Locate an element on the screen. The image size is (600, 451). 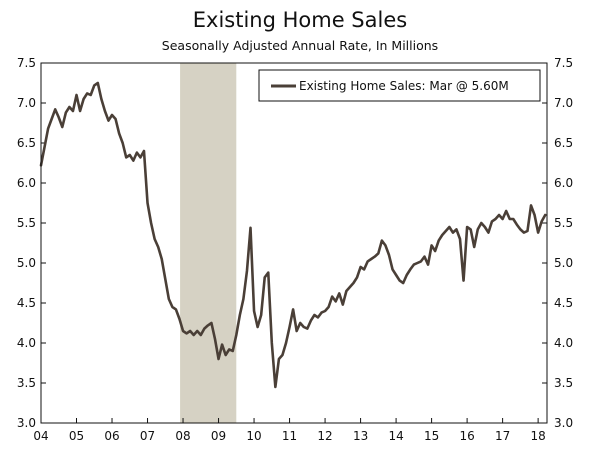
x-tick-label: 14 is located at coordinates (395, 436).